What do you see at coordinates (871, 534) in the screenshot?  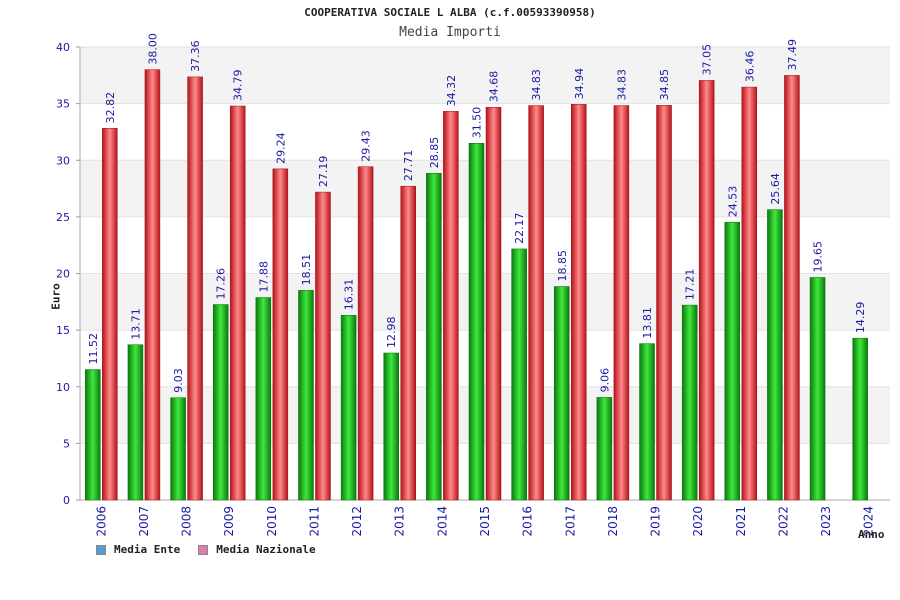 I see `x-axis-label: Anno` at bounding box center [871, 534].